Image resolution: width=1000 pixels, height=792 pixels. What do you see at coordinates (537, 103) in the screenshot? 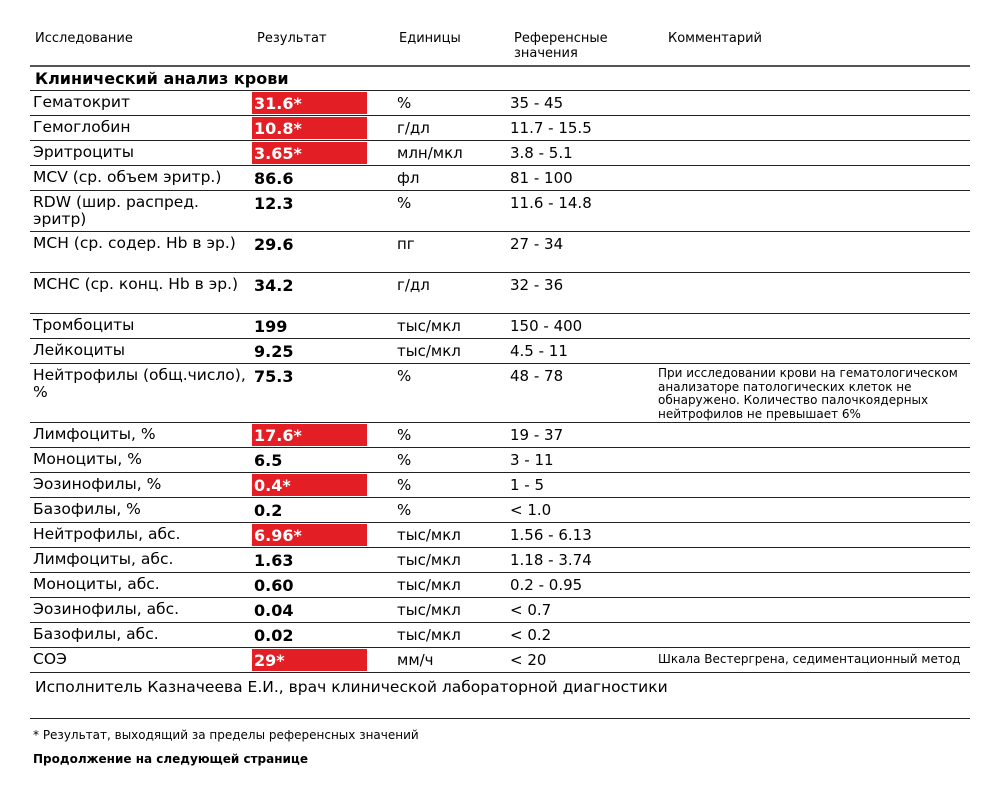
I see `reference-range: 35 - 45` at bounding box center [537, 103].